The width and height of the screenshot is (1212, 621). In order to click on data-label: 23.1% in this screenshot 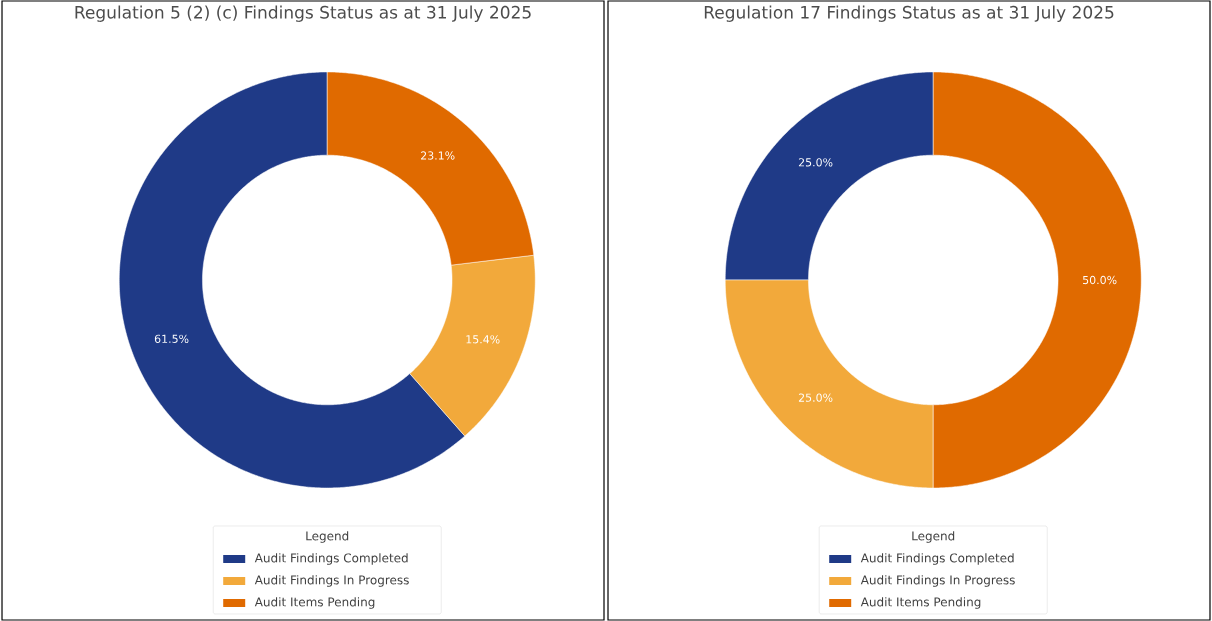, I will do `click(438, 155)`.